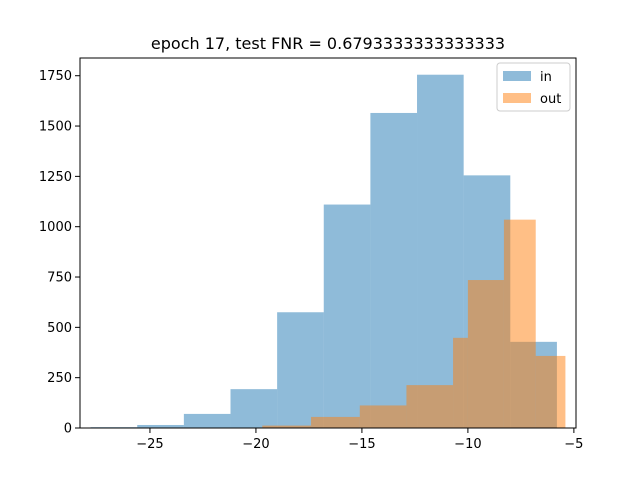 This screenshot has height=480, width=640. What do you see at coordinates (361, 444) in the screenshot?
I see `x-tick-label: −15` at bounding box center [361, 444].